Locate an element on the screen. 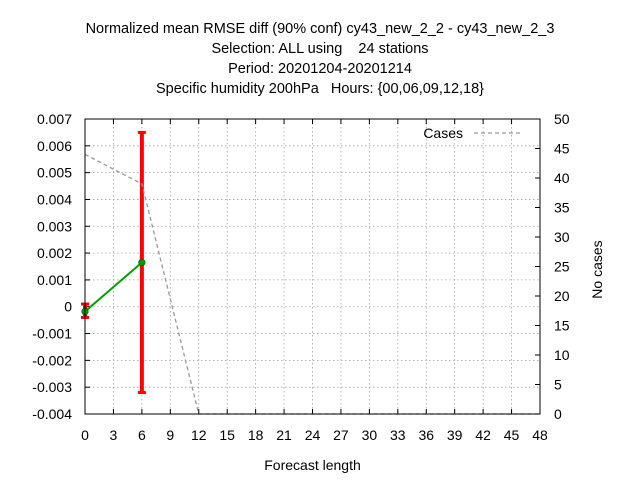 The height and width of the screenshot is (480, 640). y-tick-label: 0.003 is located at coordinates (54, 226).